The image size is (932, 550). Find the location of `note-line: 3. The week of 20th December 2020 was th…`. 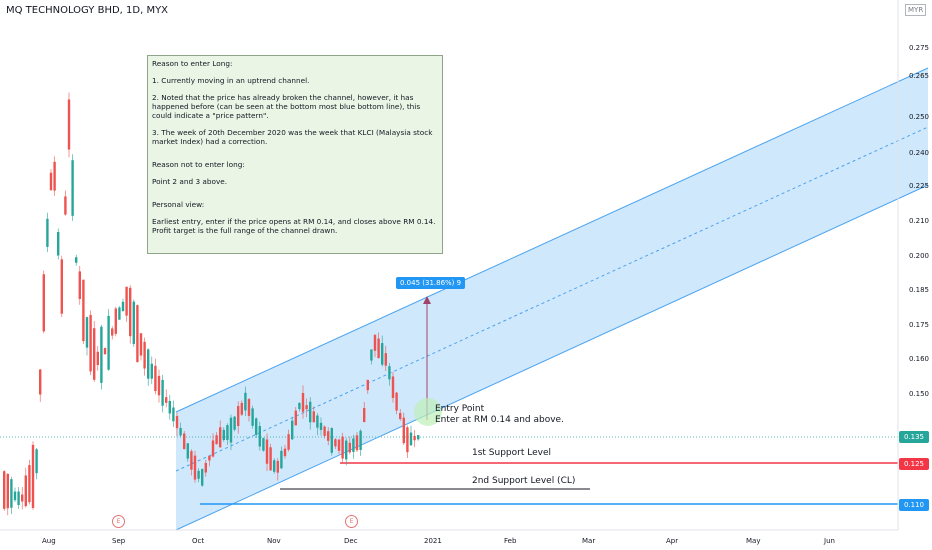

note-line: 3. The week of 20th December 2020 was th… is located at coordinates (292, 137).